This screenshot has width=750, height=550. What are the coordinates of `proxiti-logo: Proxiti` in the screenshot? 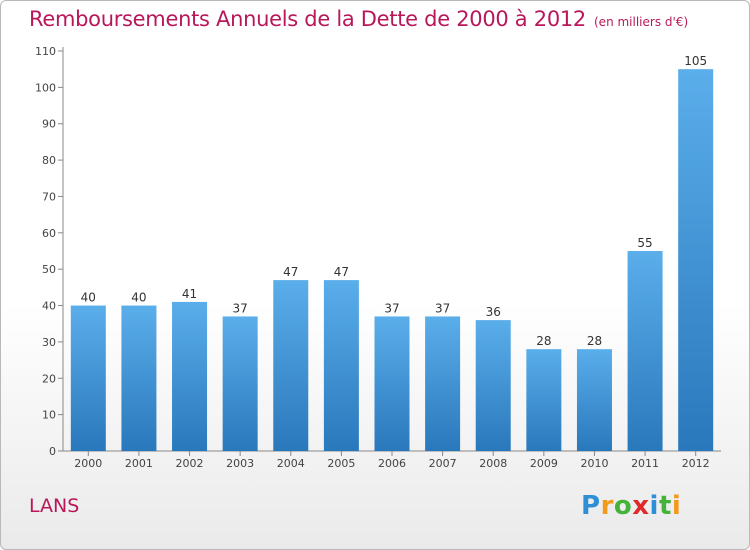 It's located at (631, 506).